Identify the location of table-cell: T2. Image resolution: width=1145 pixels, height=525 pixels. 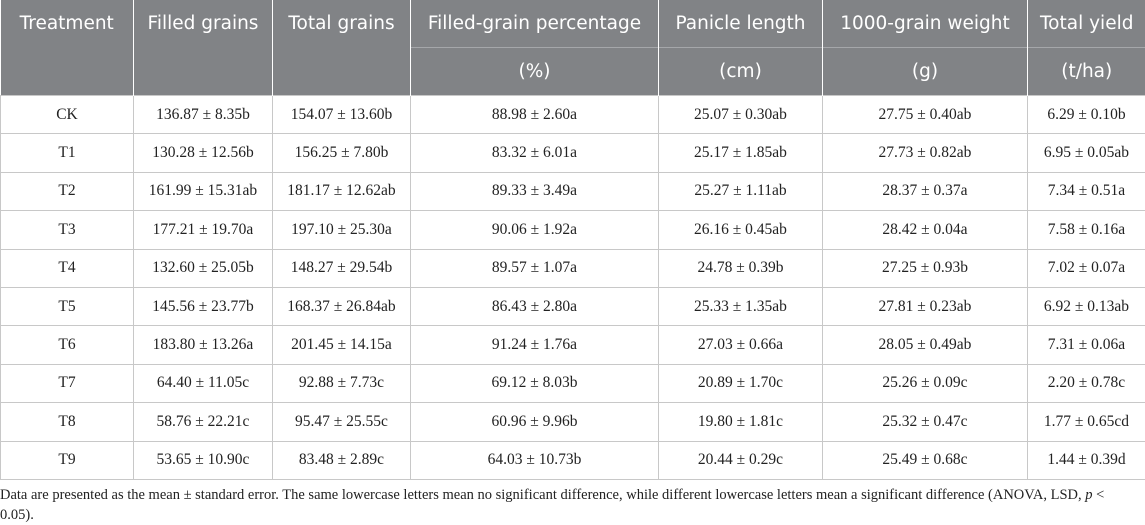
(67, 191).